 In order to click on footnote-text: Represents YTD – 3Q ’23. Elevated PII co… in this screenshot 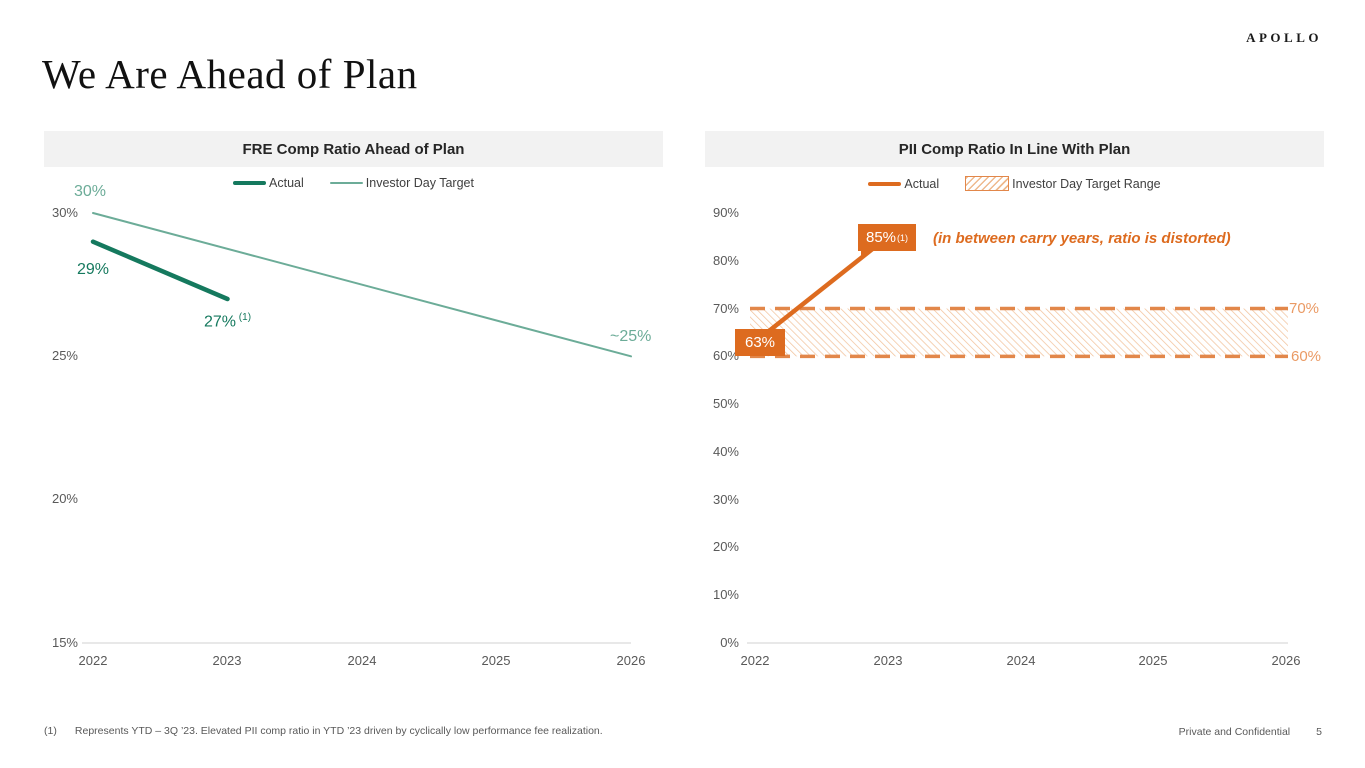, I will do `click(338, 731)`.